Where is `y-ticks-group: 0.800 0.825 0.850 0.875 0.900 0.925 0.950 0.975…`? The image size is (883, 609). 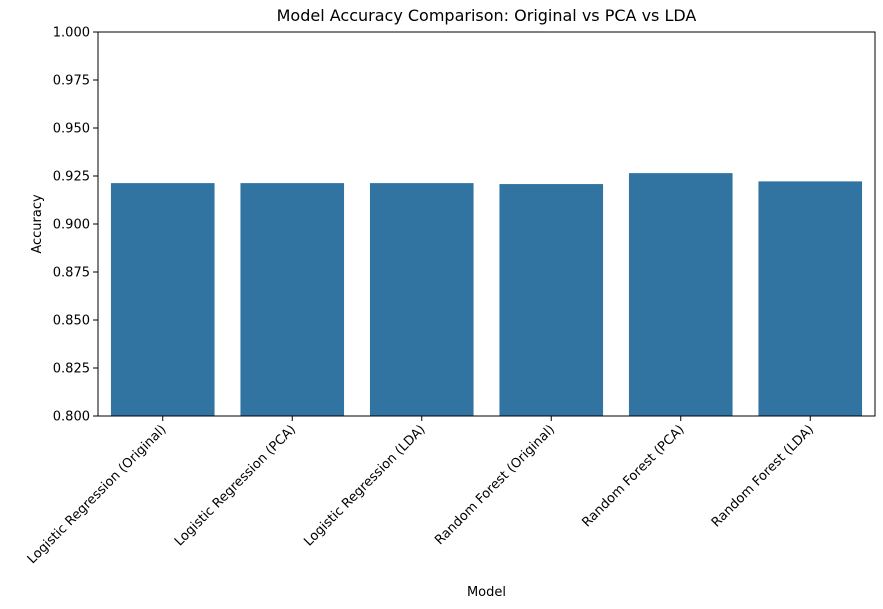 y-ticks-group: 0.800 0.825 0.850 0.875 0.900 0.925 0.950 0.975… is located at coordinates (75, 225).